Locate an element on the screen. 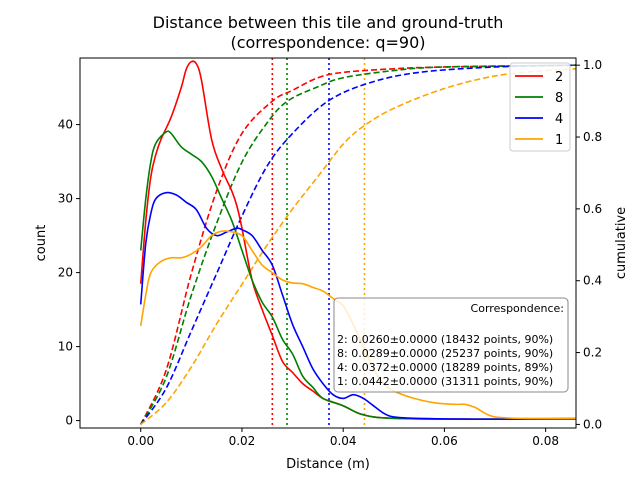  annotation-line: 8: 0.0289±0.0000 (25237 points, 90%) is located at coordinates (445, 353).